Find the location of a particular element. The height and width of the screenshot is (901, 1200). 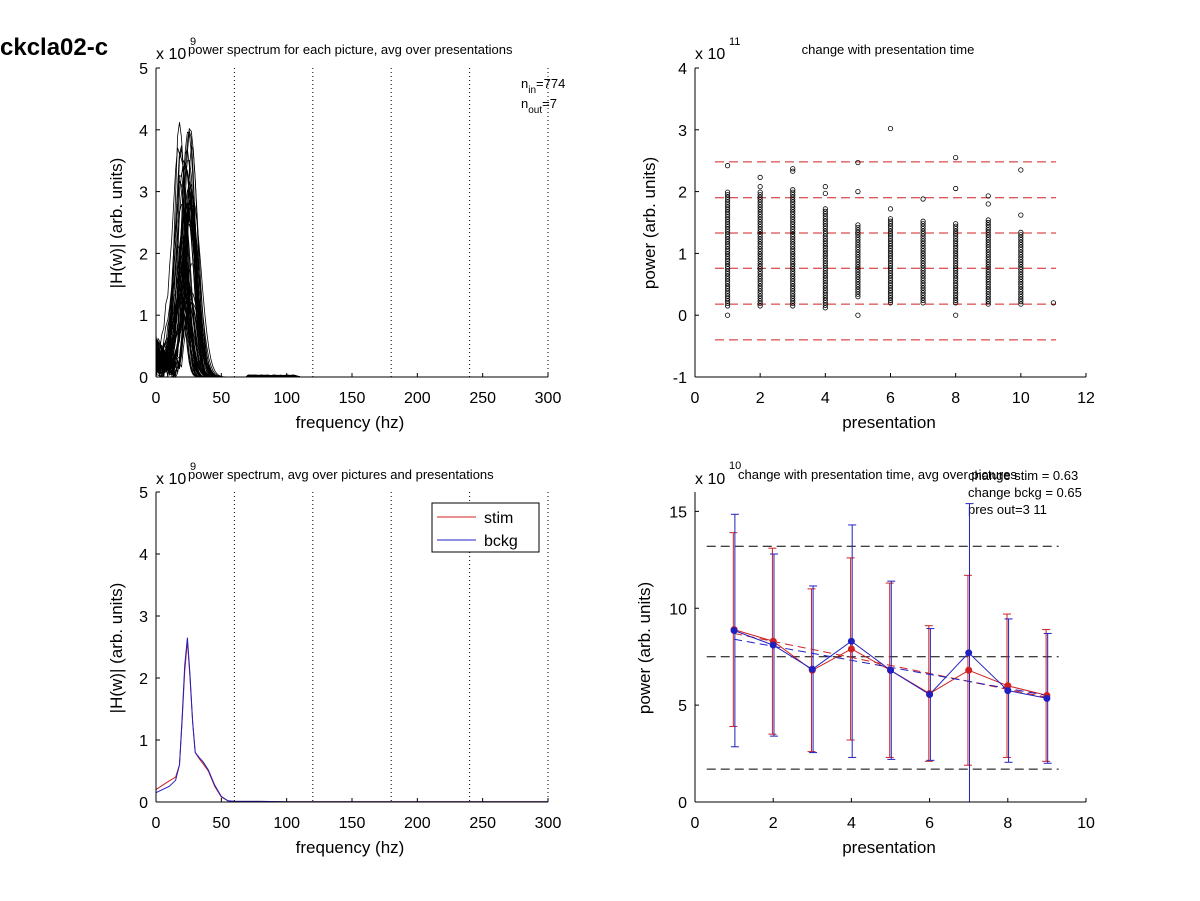

tl-y-tick-label: 5 is located at coordinates (143, 69).